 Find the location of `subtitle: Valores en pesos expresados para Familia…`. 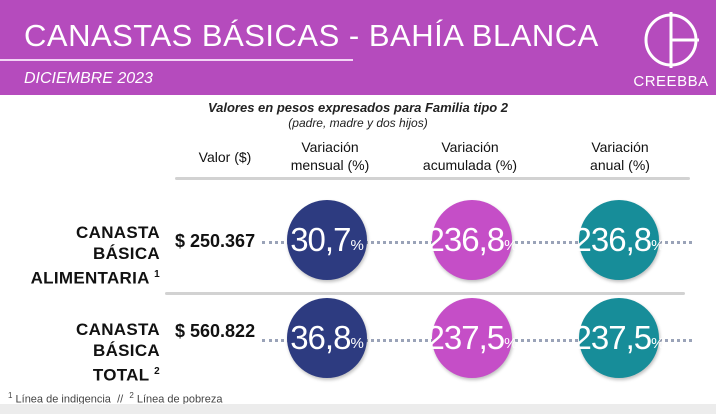

subtitle: Valores en pesos expresados para Familia… is located at coordinates (358, 107).